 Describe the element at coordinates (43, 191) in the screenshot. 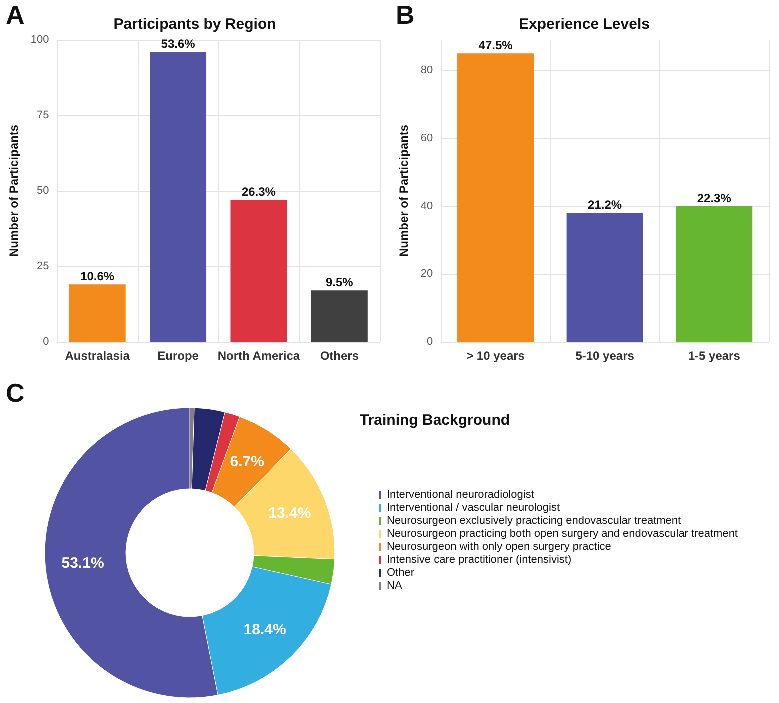

I see `y-tick-label: 50` at that location.